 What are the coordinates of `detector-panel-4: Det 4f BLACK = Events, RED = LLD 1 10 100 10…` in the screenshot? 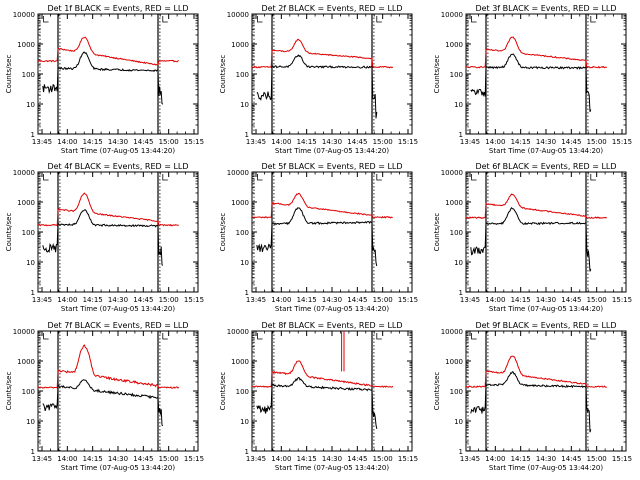 It's located at (104, 237).